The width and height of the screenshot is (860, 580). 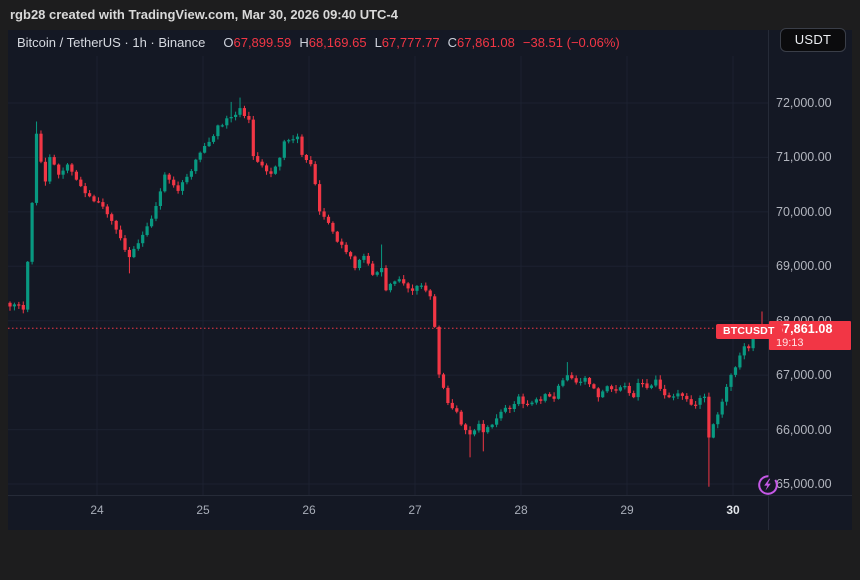 What do you see at coordinates (452, 42) in the screenshot?
I see `ohlc-close-label: C` at bounding box center [452, 42].